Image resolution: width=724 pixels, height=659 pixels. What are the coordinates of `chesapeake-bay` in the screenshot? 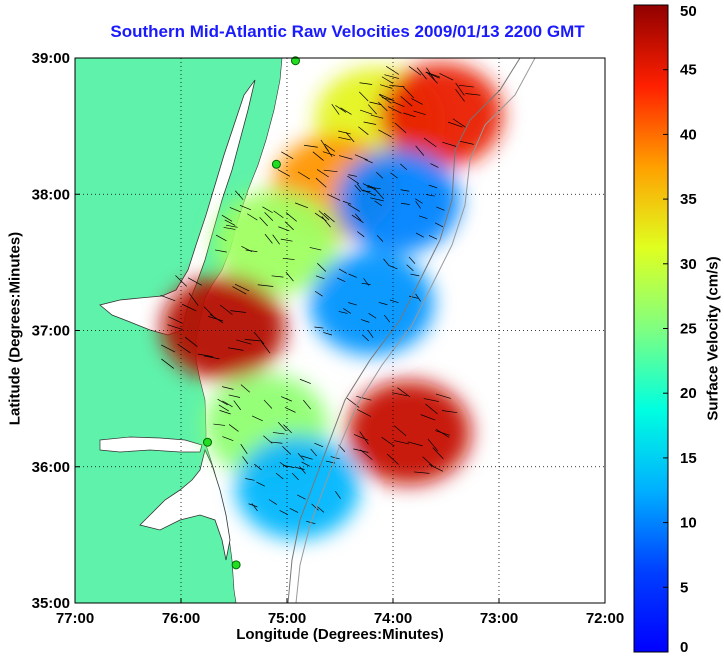 It's located at (177, 207).